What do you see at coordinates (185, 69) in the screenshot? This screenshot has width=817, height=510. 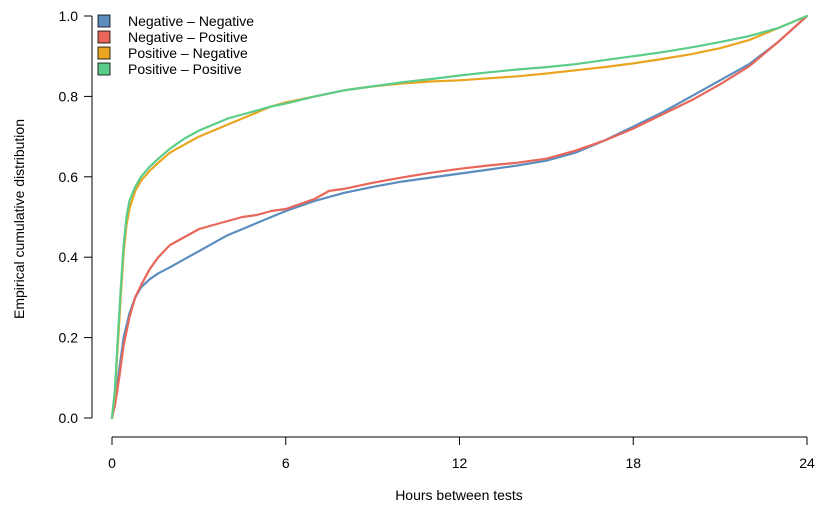 I see `legend-label: Positive – Positive` at bounding box center [185, 69].